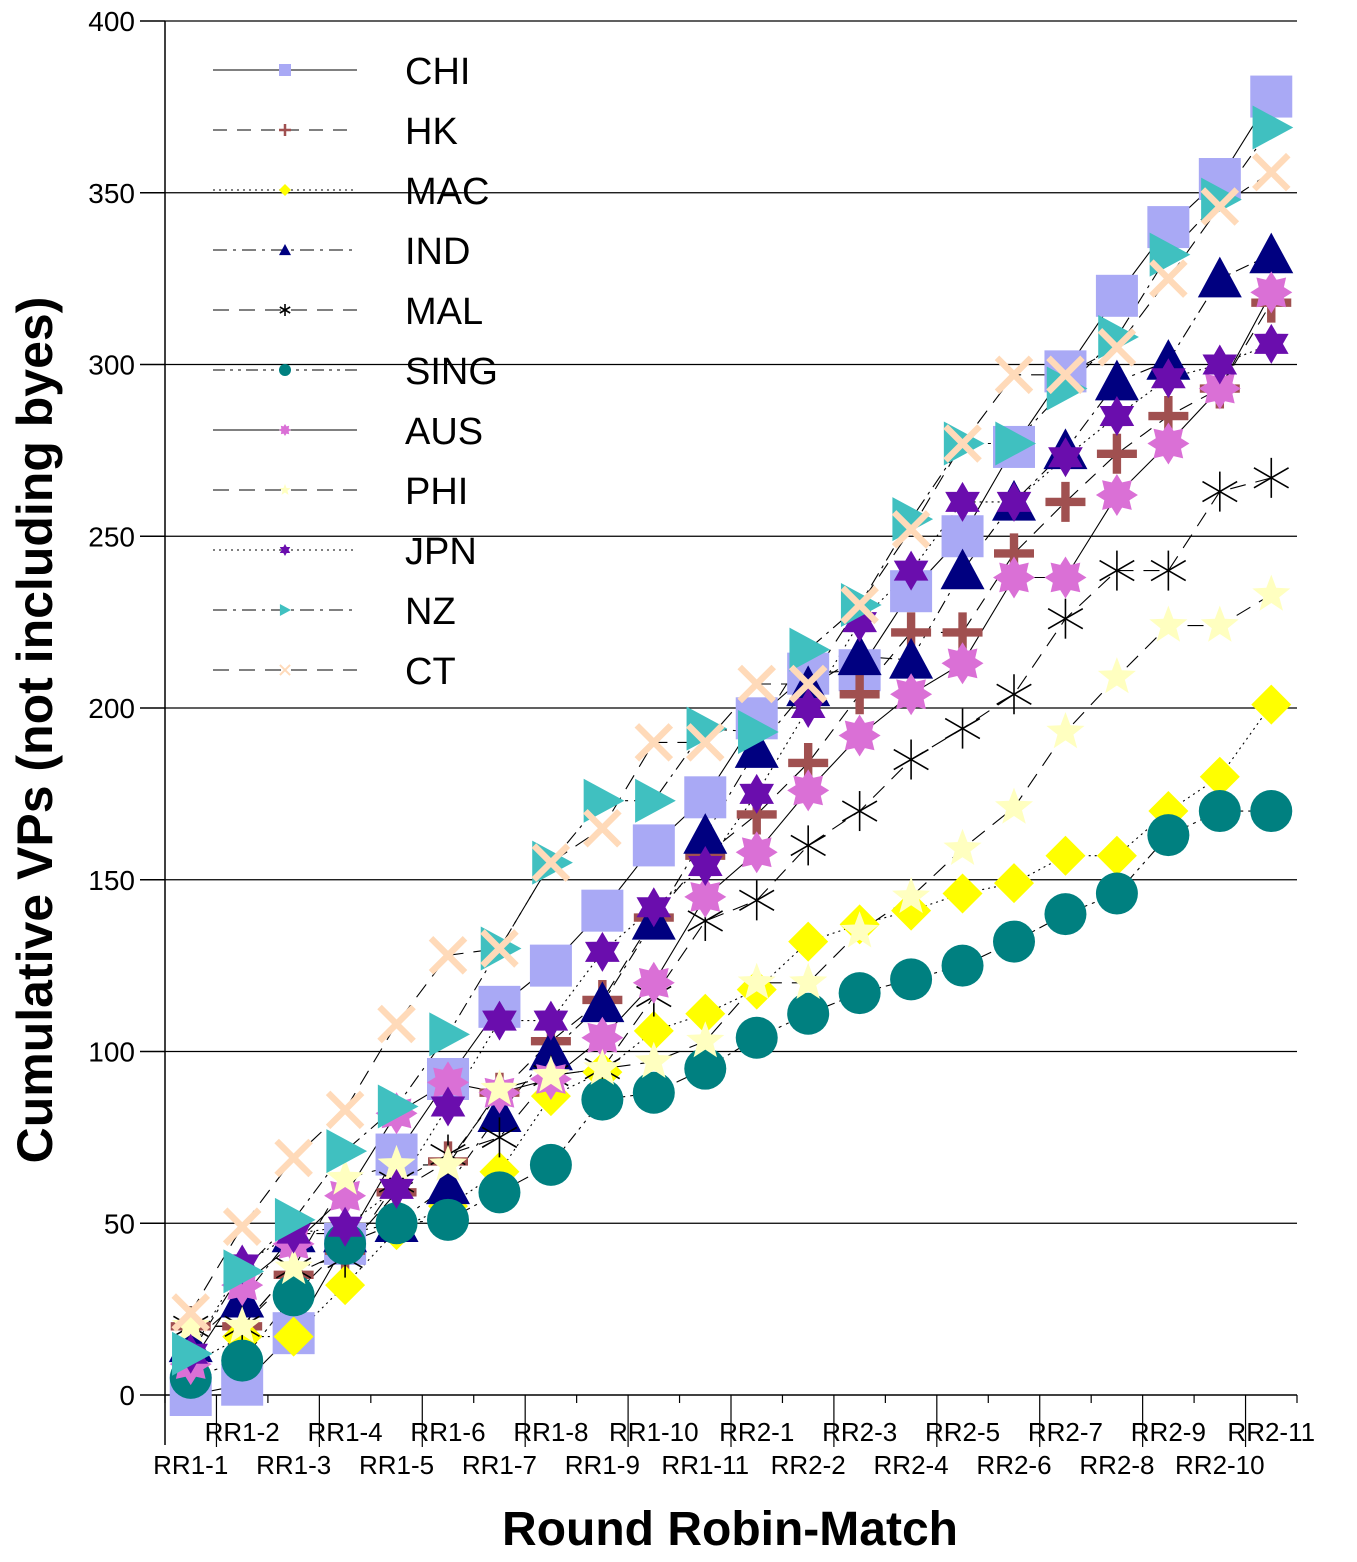  Describe the element at coordinates (334, 612) in the screenshot. I see `legend-item-nz: NZ` at that location.